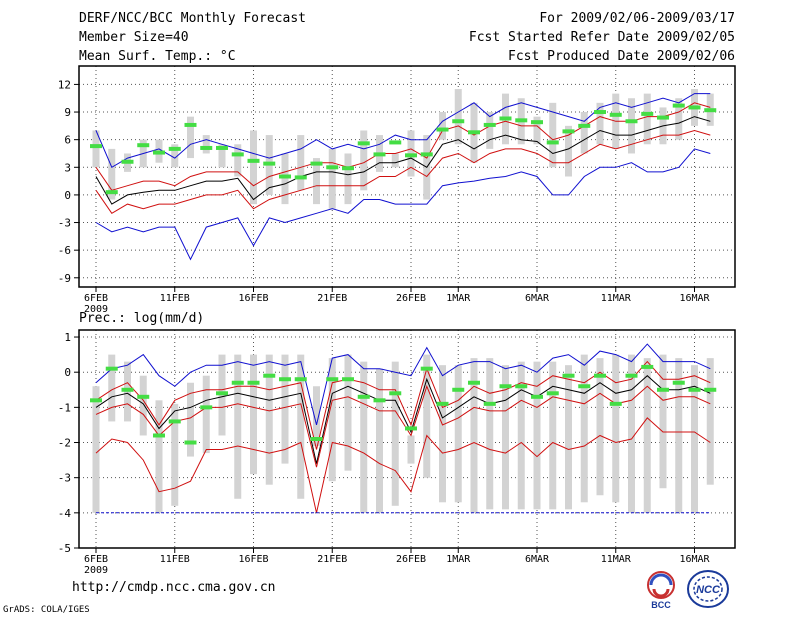  I want to click on ncc-logo-text: NCC, so click(708, 590).